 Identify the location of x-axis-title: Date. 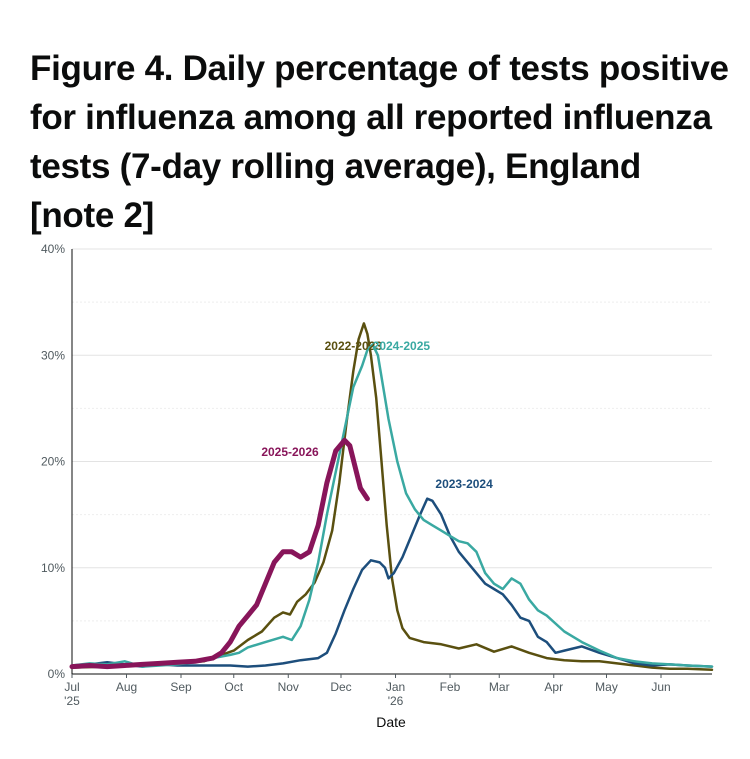
(391, 722).